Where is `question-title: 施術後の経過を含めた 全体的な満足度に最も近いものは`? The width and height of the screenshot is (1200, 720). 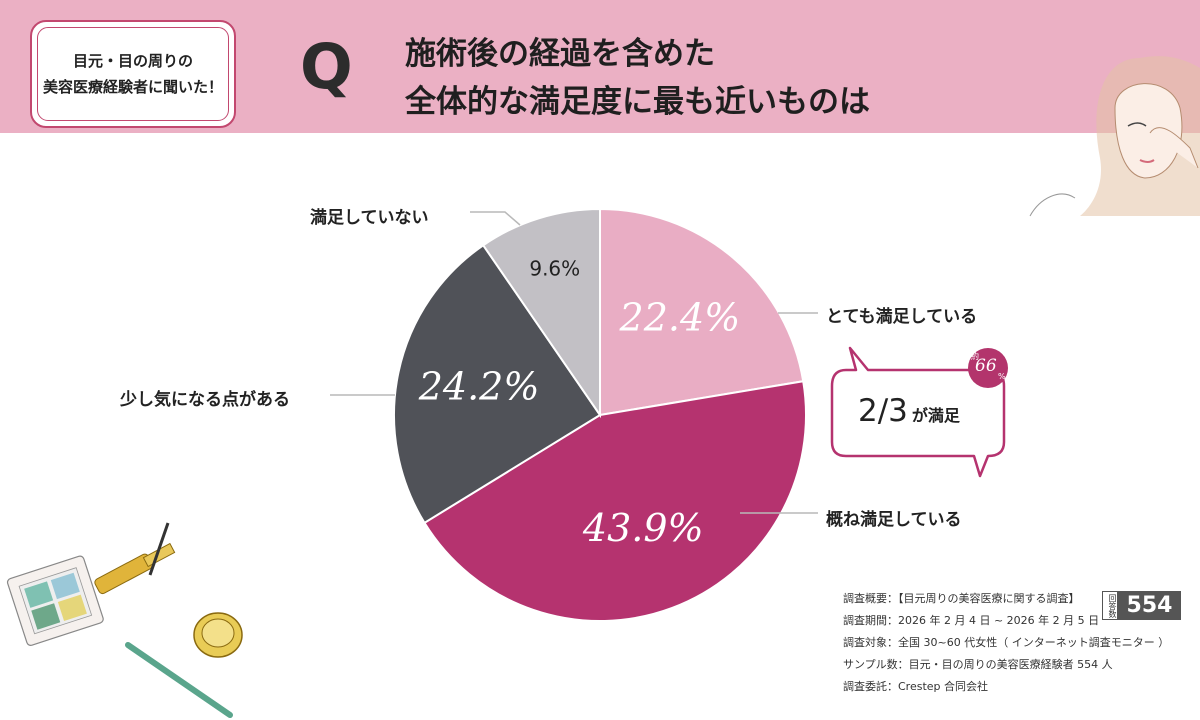 question-title: 施術後の経過を含めた 全体的な満足度に最も近いものは is located at coordinates (637, 78).